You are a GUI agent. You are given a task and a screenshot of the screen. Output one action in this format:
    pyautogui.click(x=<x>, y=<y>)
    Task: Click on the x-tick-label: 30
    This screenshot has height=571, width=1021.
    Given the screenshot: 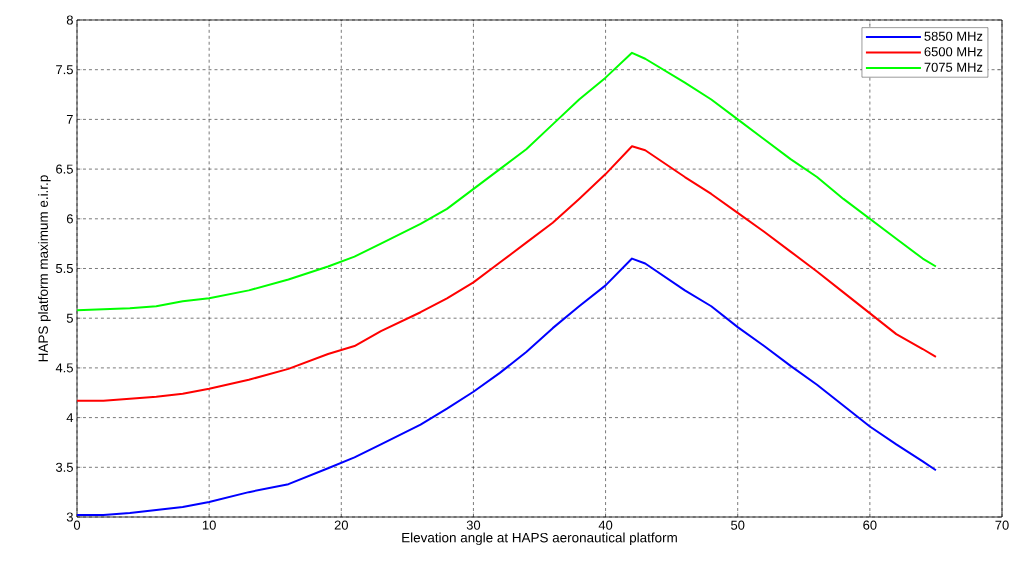 What is the action you would take?
    pyautogui.click(x=473, y=525)
    